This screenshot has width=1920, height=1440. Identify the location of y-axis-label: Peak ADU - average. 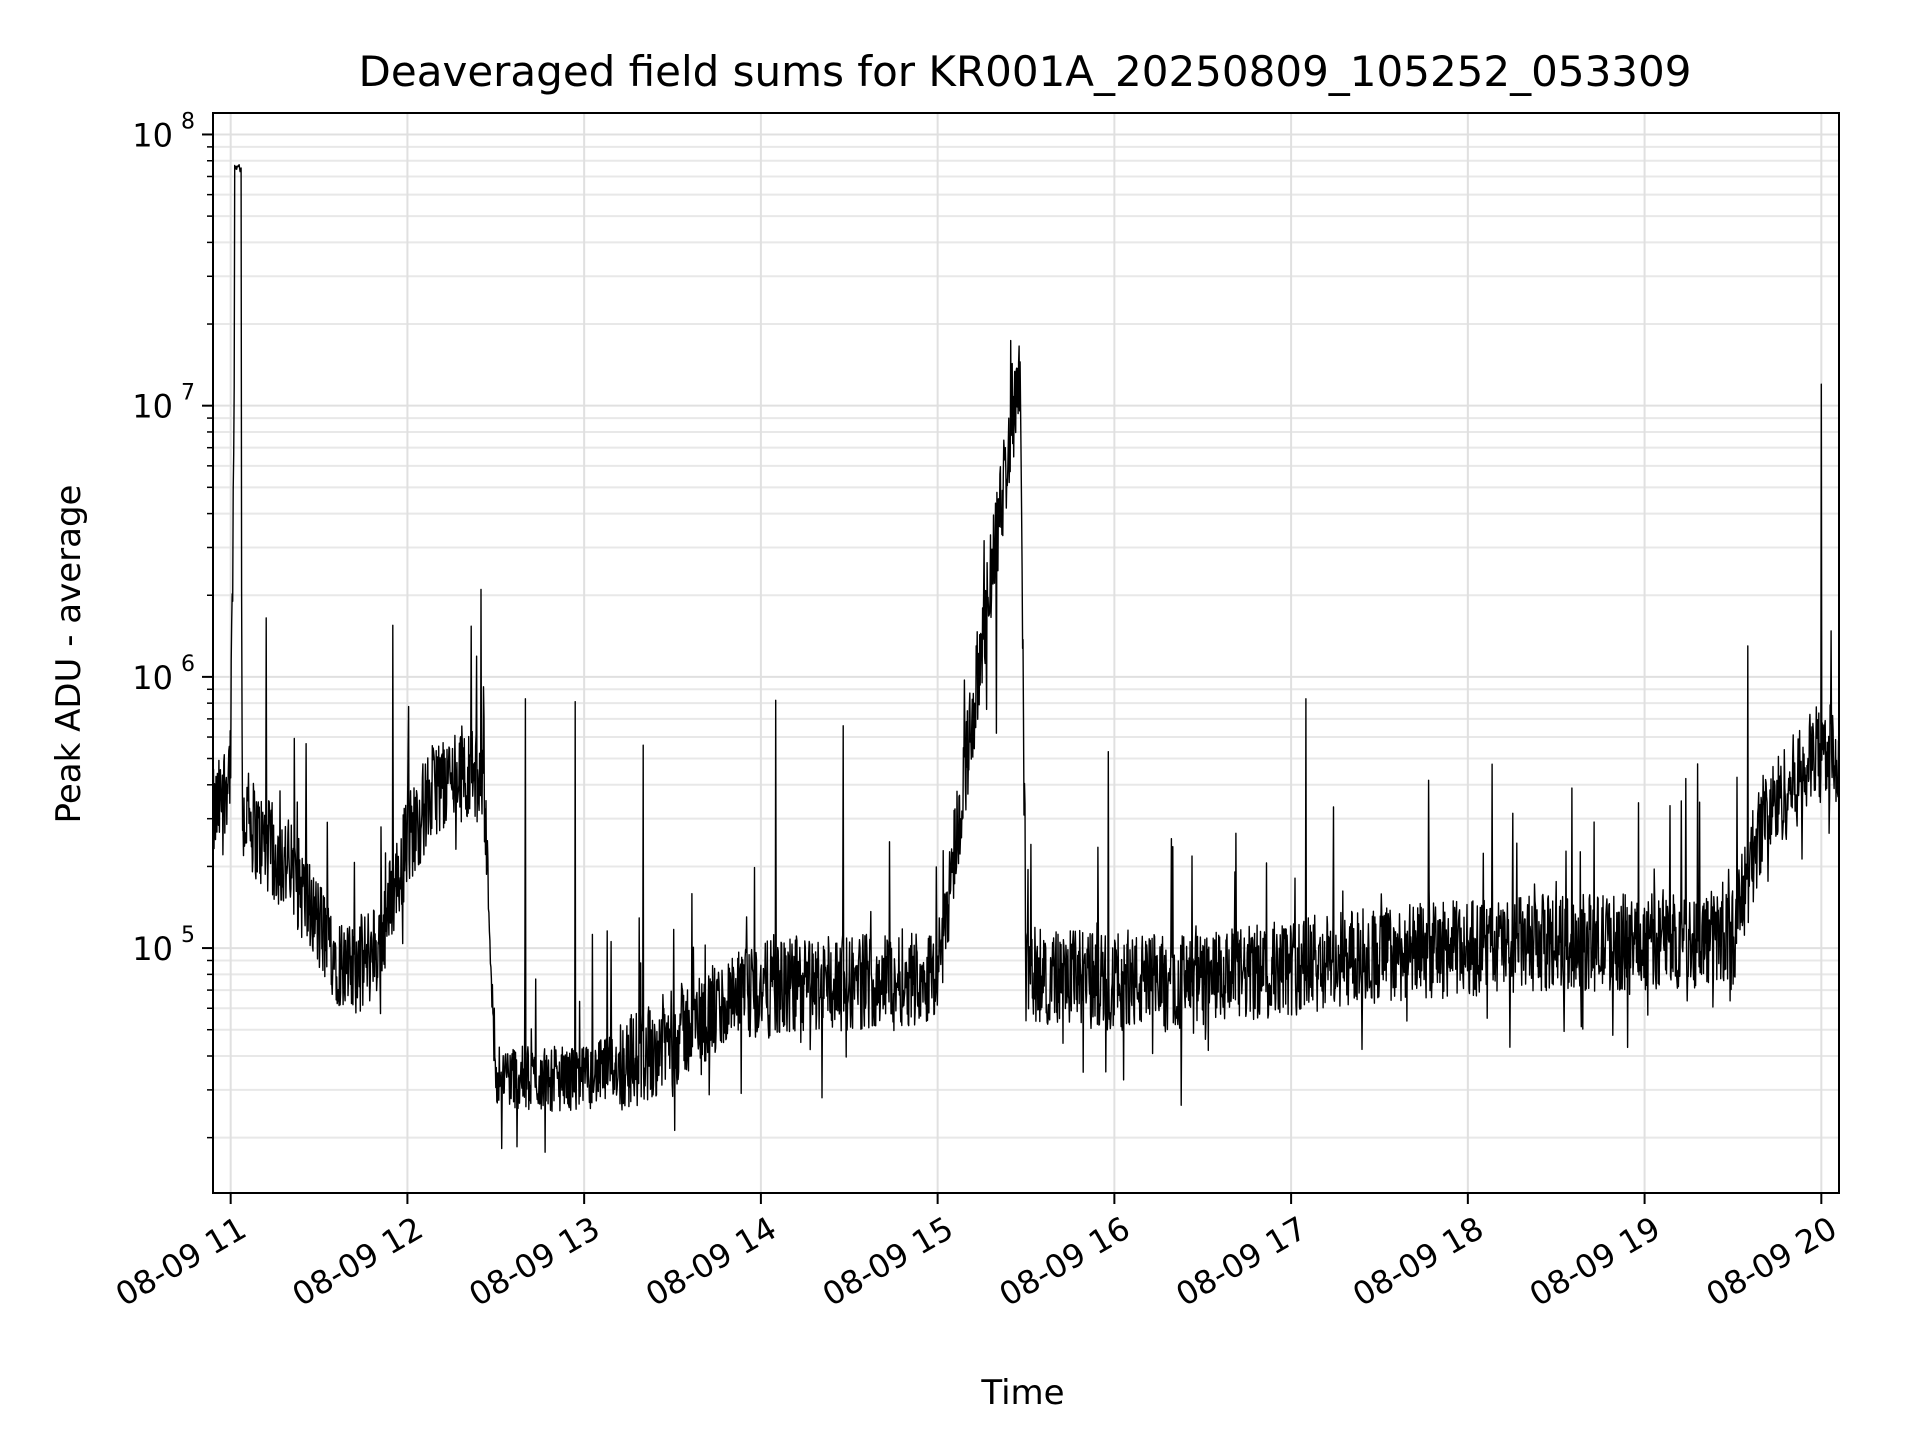
(69, 654).